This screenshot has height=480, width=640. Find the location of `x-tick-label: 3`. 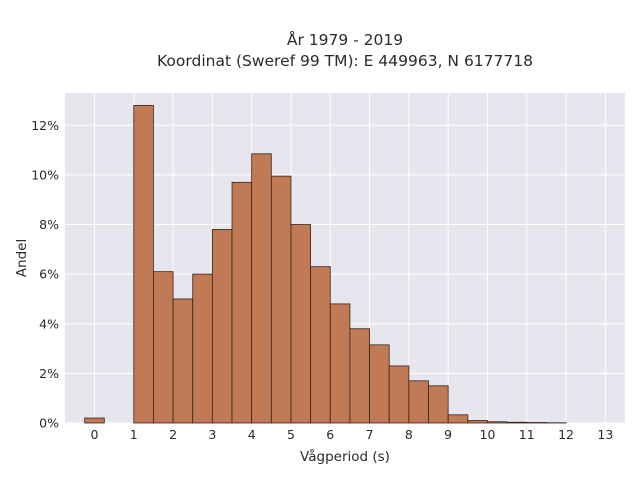

x-tick-label: 3 is located at coordinates (212, 434).